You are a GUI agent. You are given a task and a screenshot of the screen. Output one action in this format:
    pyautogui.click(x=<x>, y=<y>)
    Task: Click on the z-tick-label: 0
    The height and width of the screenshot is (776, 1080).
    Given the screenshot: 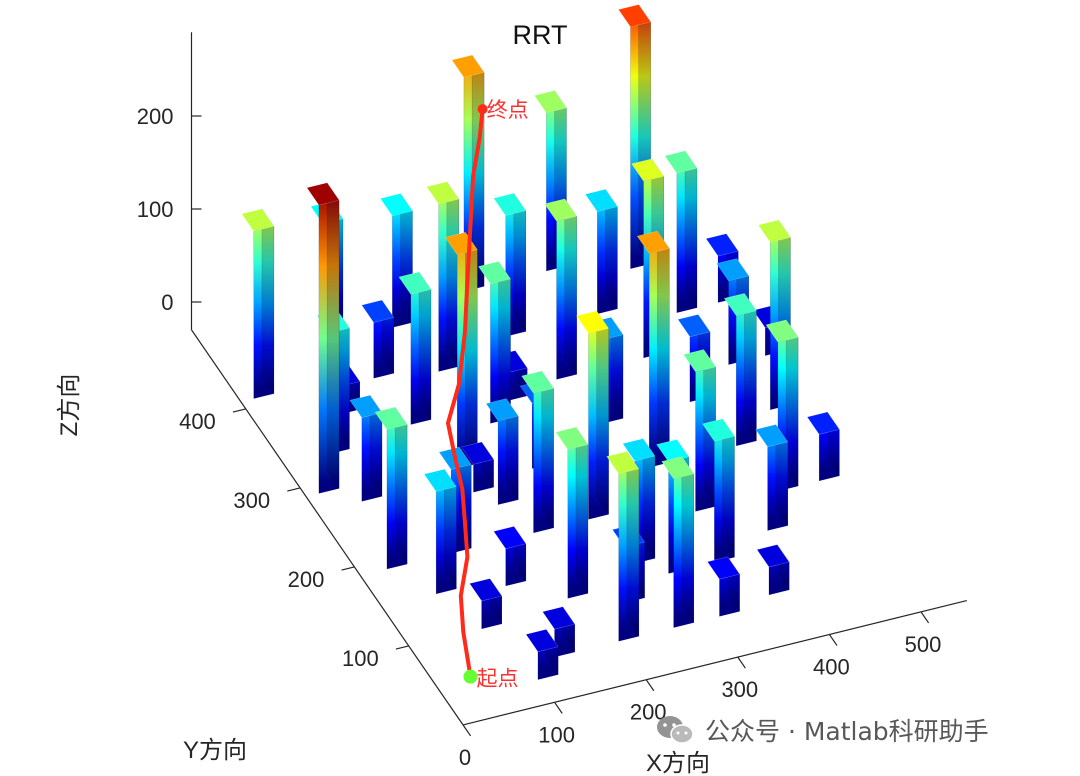 What is the action you would take?
    pyautogui.click(x=167, y=302)
    